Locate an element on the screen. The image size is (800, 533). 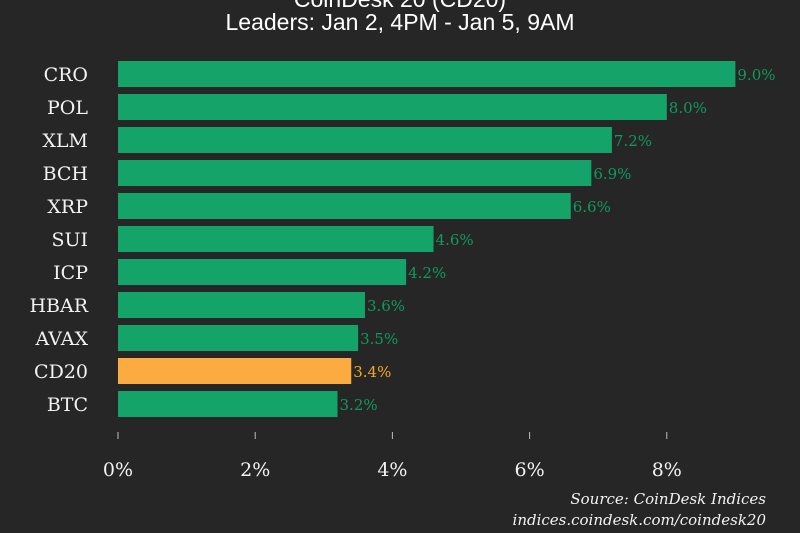
value-label-btc: 3.2% is located at coordinates (359, 405).